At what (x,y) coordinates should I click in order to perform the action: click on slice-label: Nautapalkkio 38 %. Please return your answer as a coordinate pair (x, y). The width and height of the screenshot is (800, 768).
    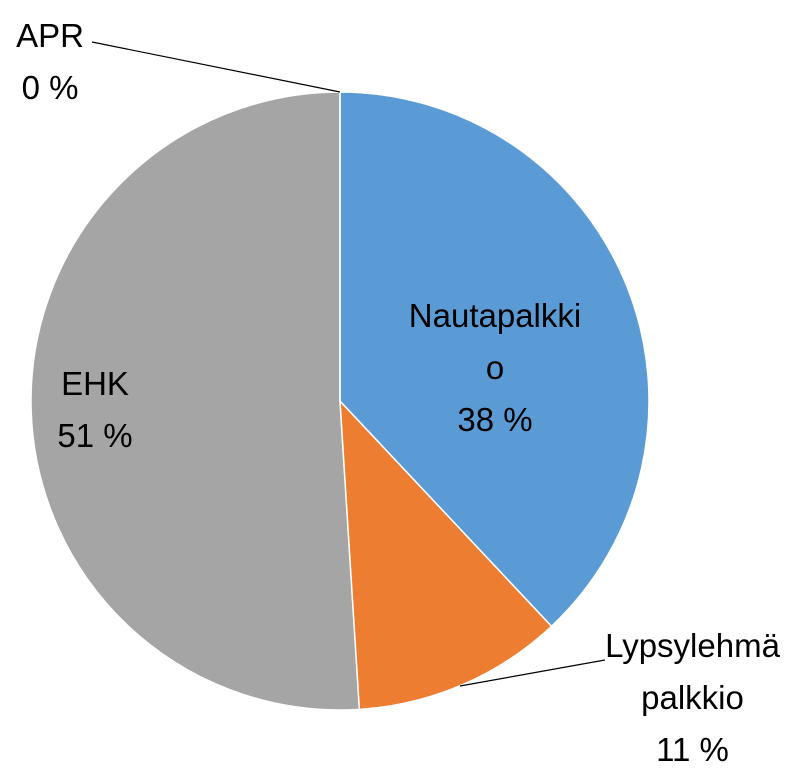
    Looking at the image, I should click on (495, 368).